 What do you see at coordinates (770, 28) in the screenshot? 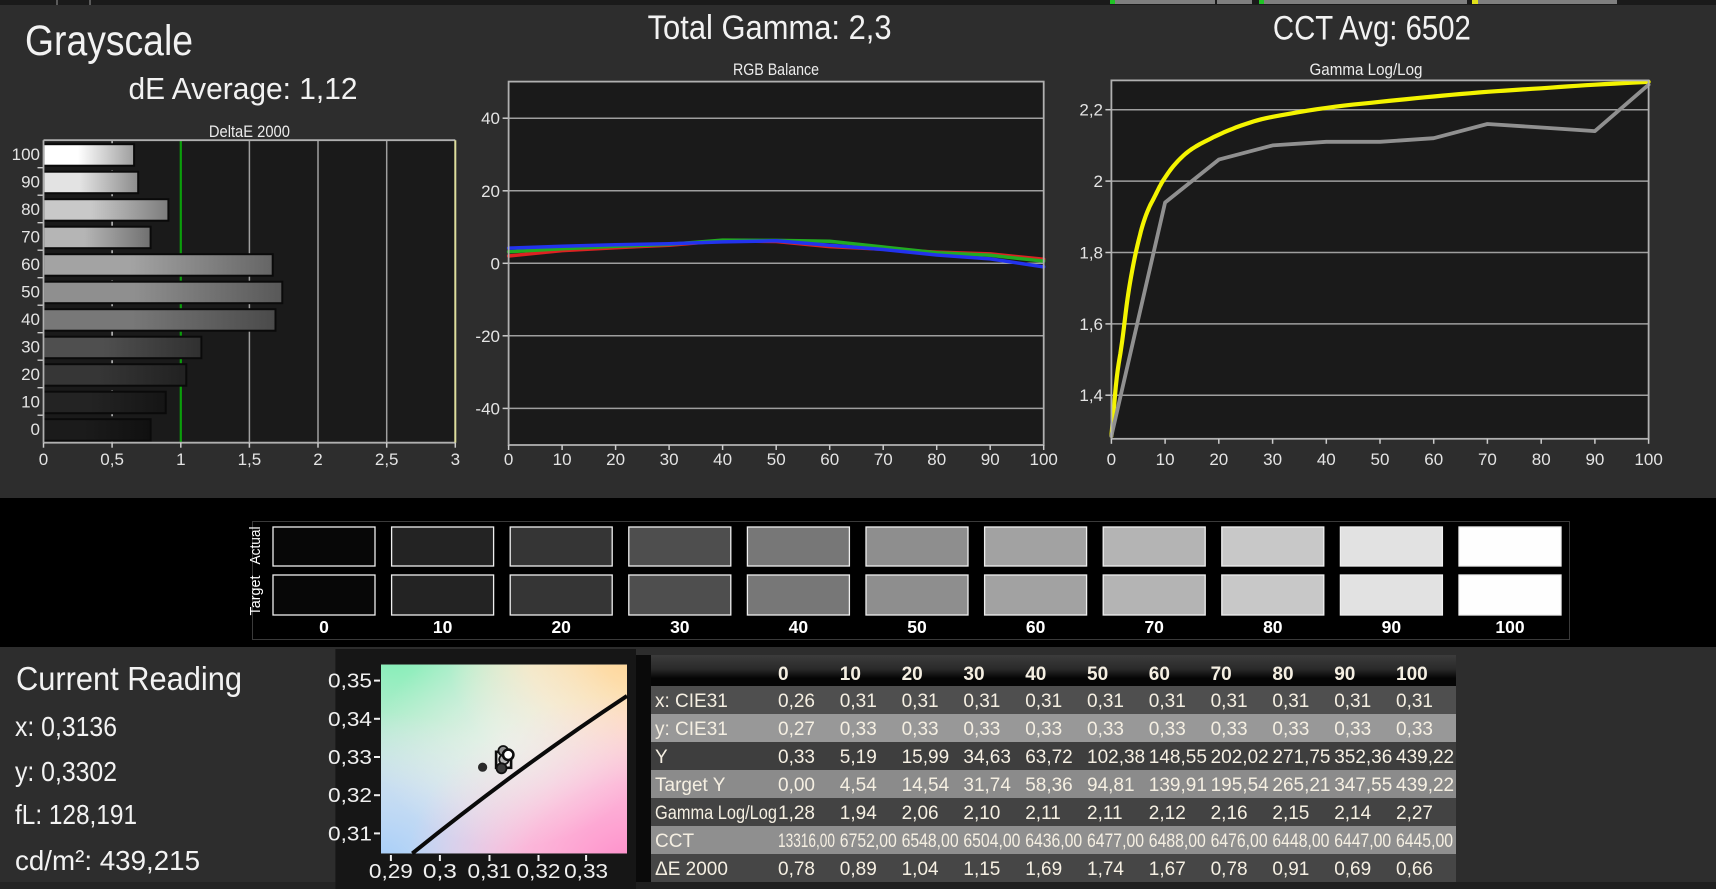
I see `svg-text: Total Gamma: 2,3` at bounding box center [770, 28].